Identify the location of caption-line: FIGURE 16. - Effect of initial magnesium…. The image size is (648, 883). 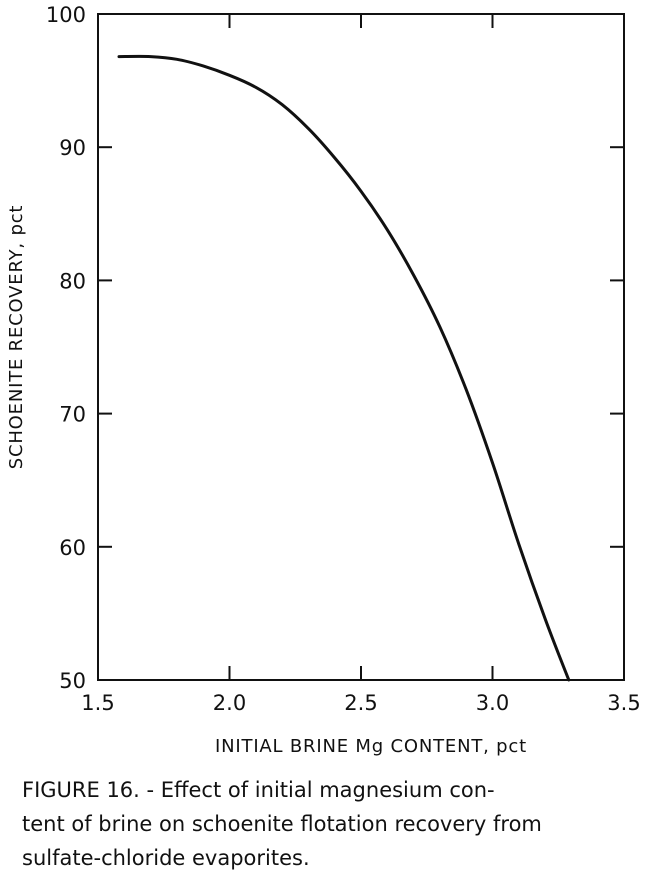
(258, 790).